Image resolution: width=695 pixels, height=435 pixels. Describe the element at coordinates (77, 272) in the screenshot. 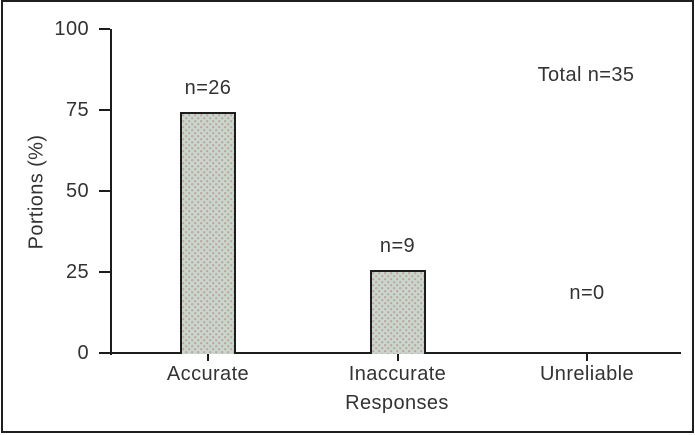

I see `y-tick-label: 25` at that location.